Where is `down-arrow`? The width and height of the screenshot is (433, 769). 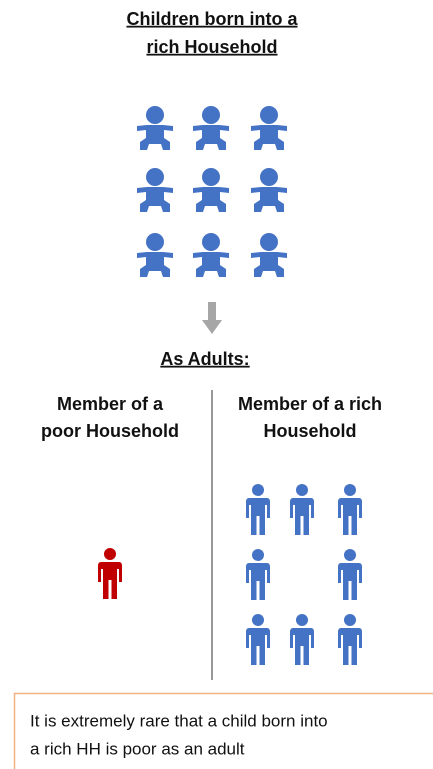
down-arrow is located at coordinates (212, 318).